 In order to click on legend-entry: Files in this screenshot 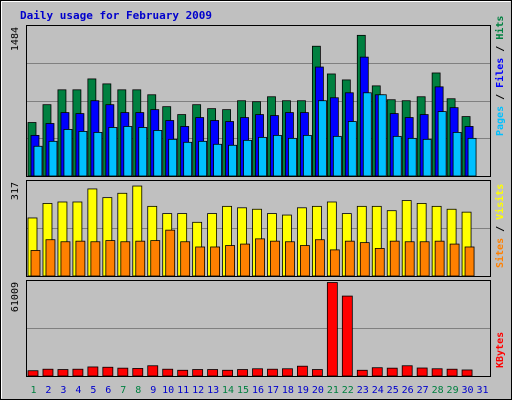, I will do `click(500, 73)`.